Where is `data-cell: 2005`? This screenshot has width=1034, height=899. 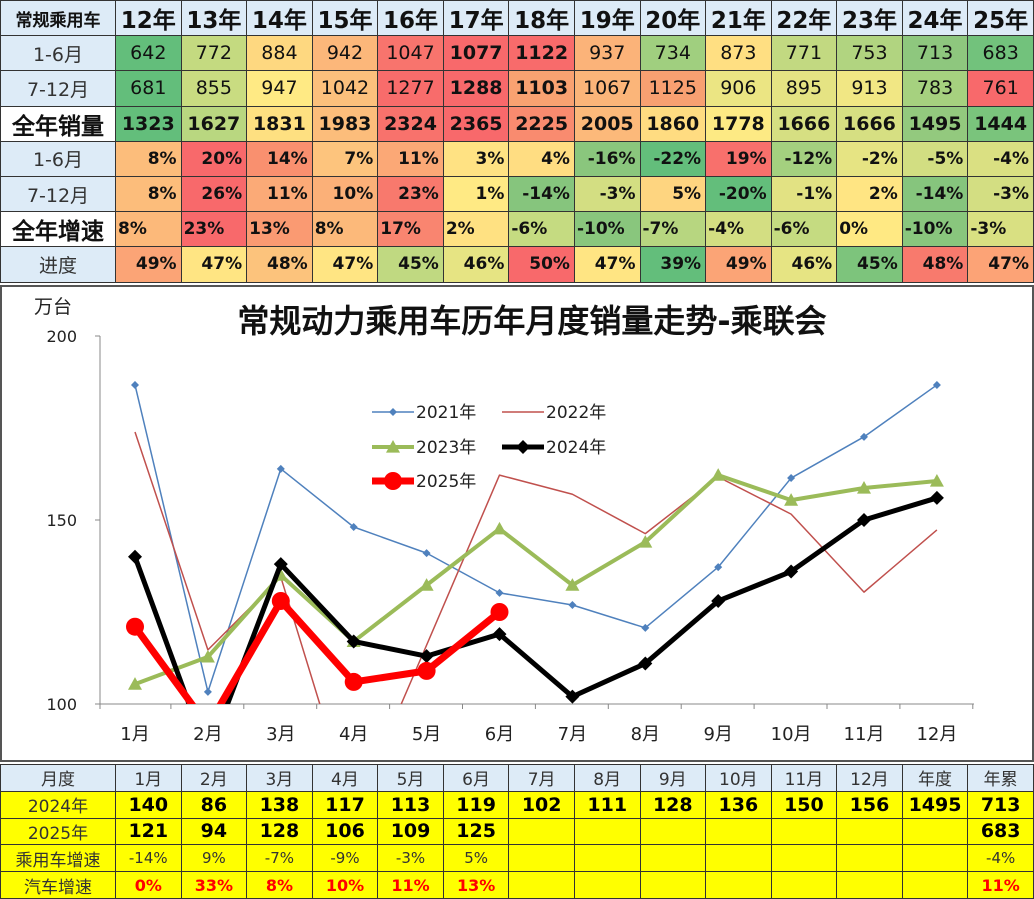 data-cell: 2005 is located at coordinates (607, 123).